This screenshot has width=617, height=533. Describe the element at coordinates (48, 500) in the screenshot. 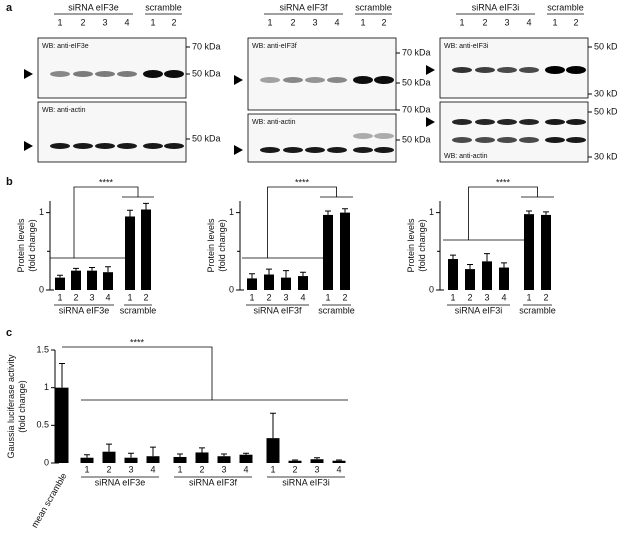

I see `x-tick-label: mean scramble` at that location.